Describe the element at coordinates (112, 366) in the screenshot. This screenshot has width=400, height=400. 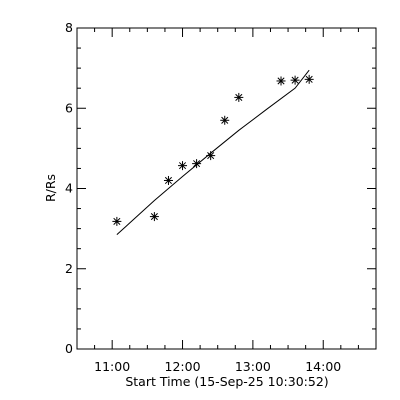
I see `x-tick-label: 11:00` at that location.